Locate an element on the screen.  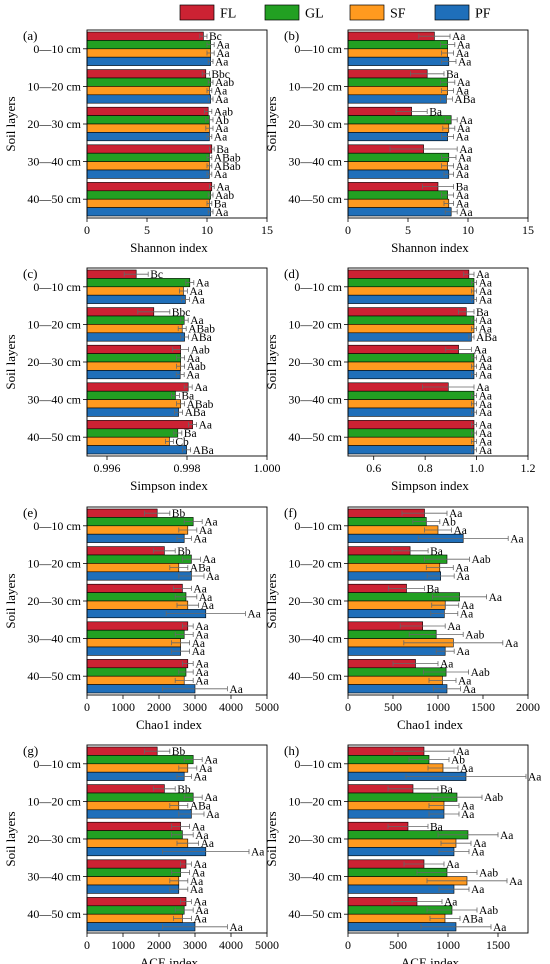
y-tick-label: 10—20 cm is located at coordinates (54, 563).